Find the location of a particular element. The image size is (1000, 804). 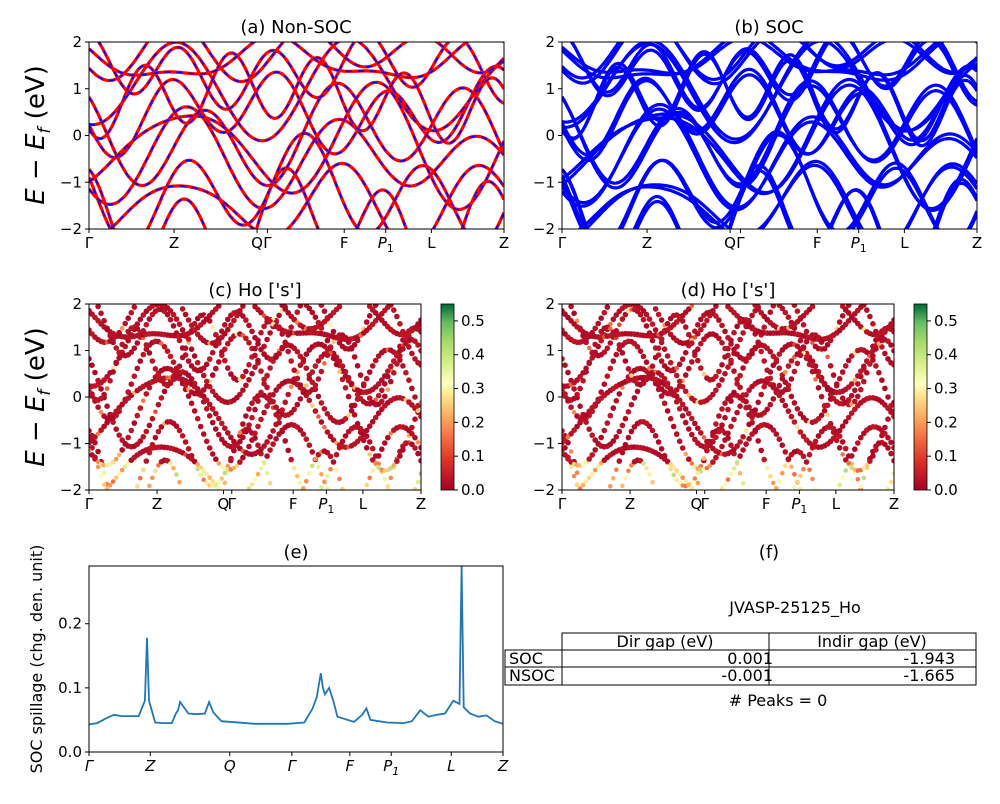

colorbar-tick-label: 0.5 is located at coordinates (946, 321).